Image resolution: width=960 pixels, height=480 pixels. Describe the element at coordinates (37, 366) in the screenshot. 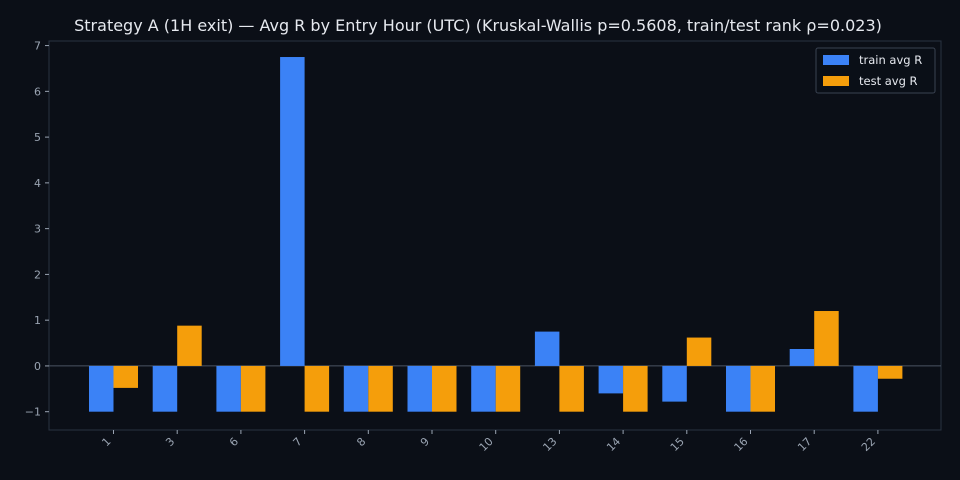

I see `y-tick-label: 0` at that location.